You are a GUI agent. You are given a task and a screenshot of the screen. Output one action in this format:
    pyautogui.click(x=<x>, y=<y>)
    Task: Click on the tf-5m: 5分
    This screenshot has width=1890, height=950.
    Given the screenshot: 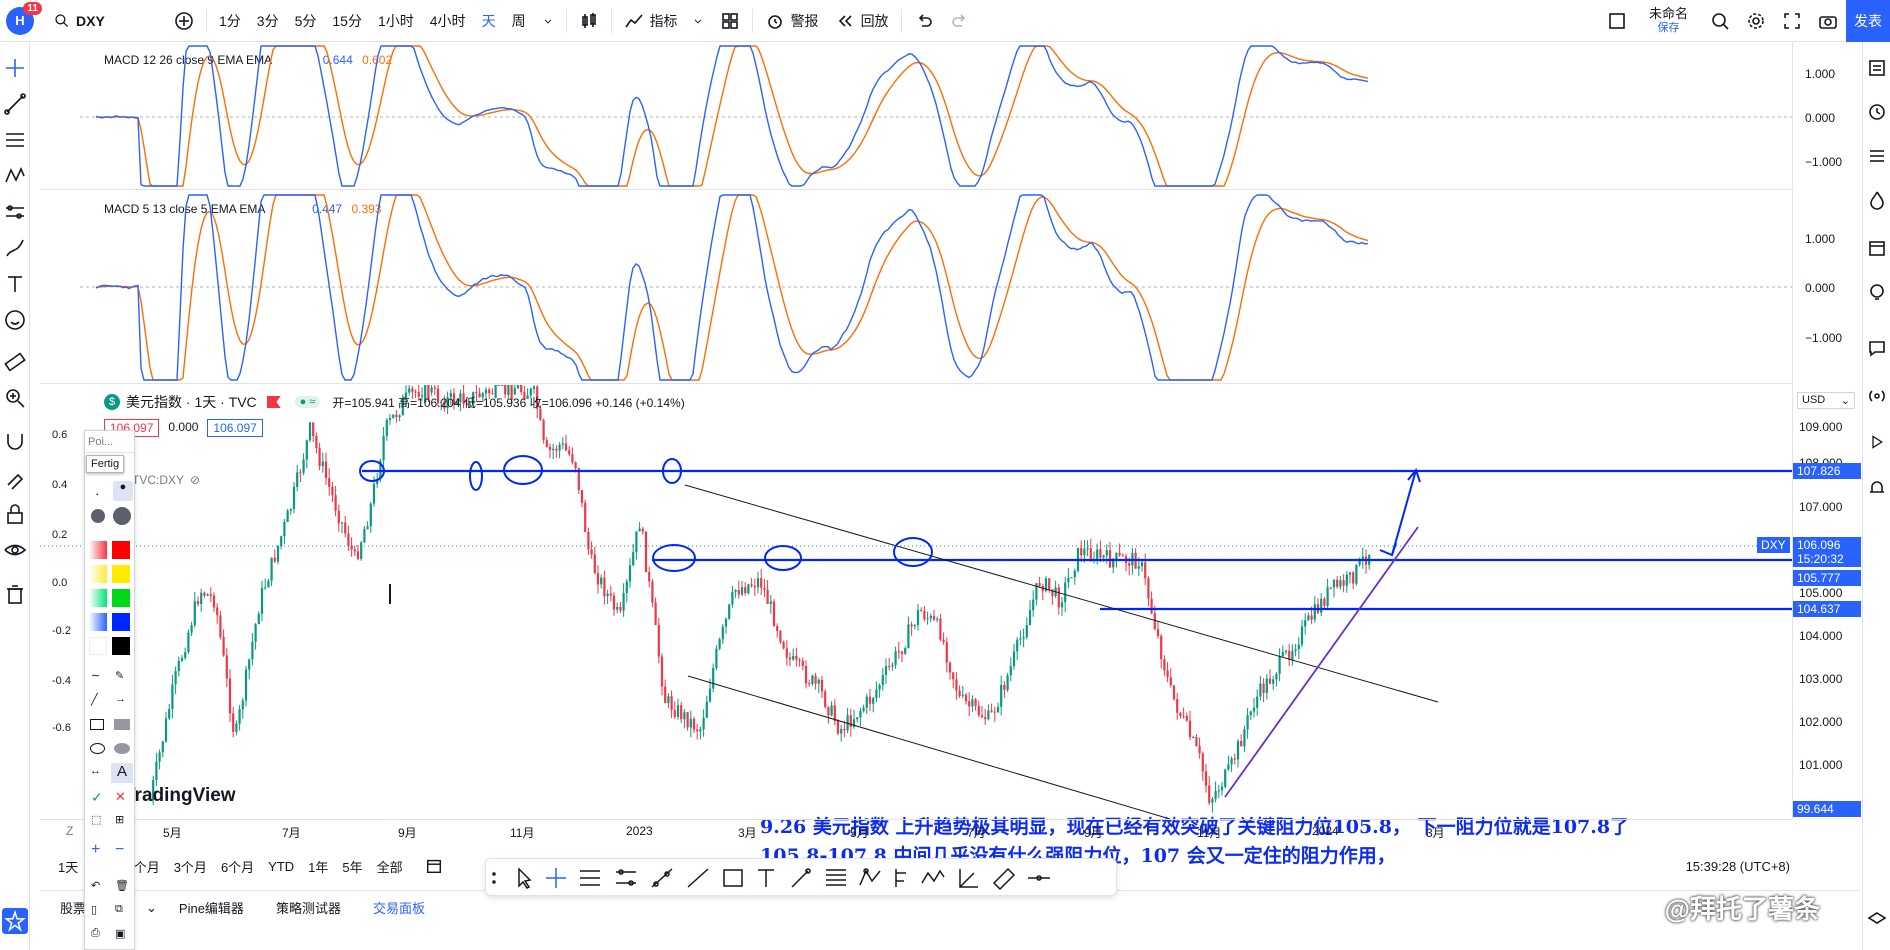 What is the action you would take?
    pyautogui.click(x=305, y=20)
    